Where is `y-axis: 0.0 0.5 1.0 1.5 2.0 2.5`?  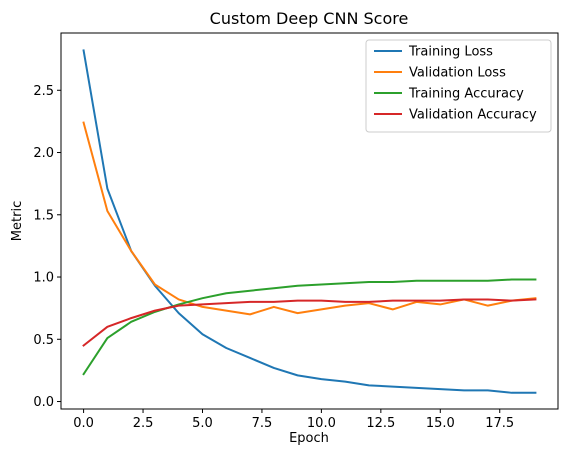
y-axis: 0.0 0.5 1.0 1.5 2.0 2.5 is located at coordinates (47, 247).